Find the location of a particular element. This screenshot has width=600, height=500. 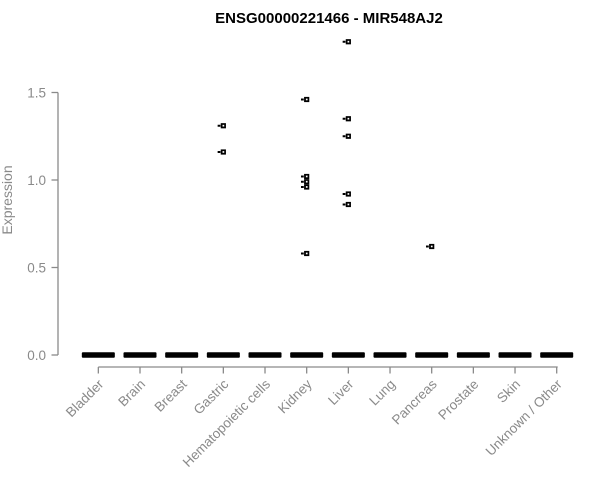

x-tick-label: Breast is located at coordinates (171, 395).